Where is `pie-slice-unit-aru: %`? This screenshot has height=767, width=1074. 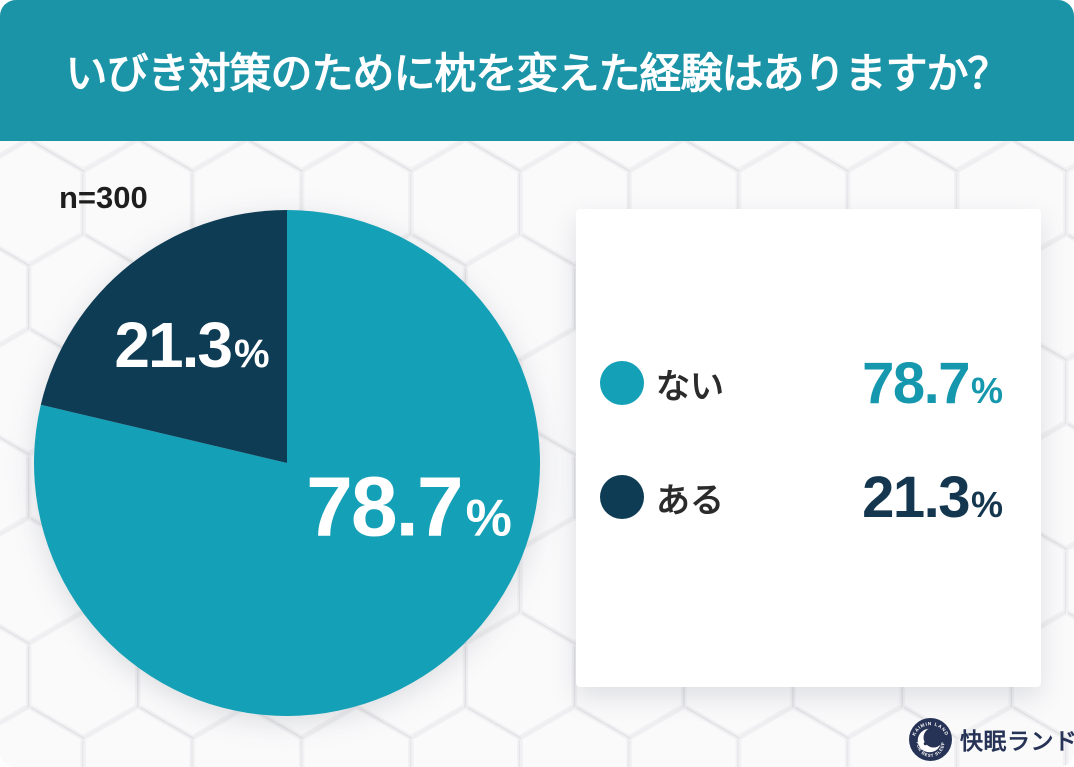
pie-slice-unit-aru: % is located at coordinates (251, 354).